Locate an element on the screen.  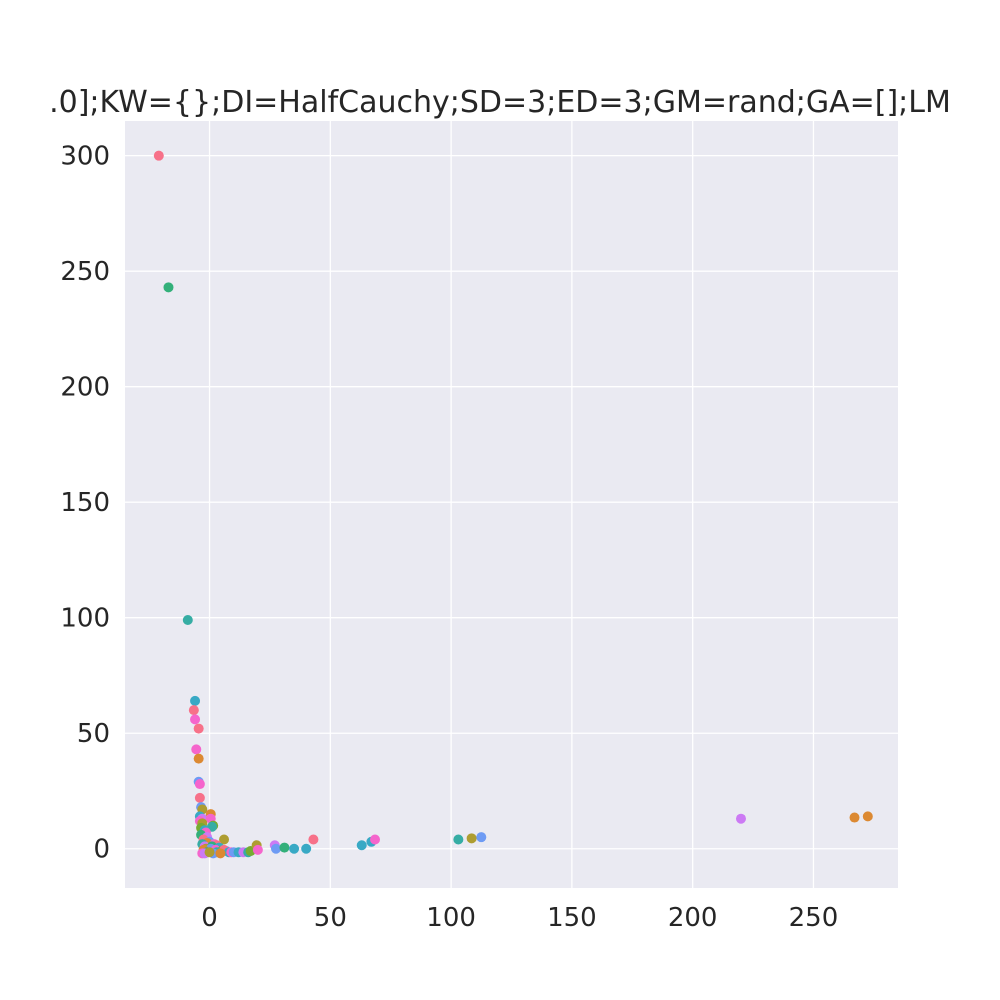
x-tick-label: 150 is located at coordinates (572, 918).